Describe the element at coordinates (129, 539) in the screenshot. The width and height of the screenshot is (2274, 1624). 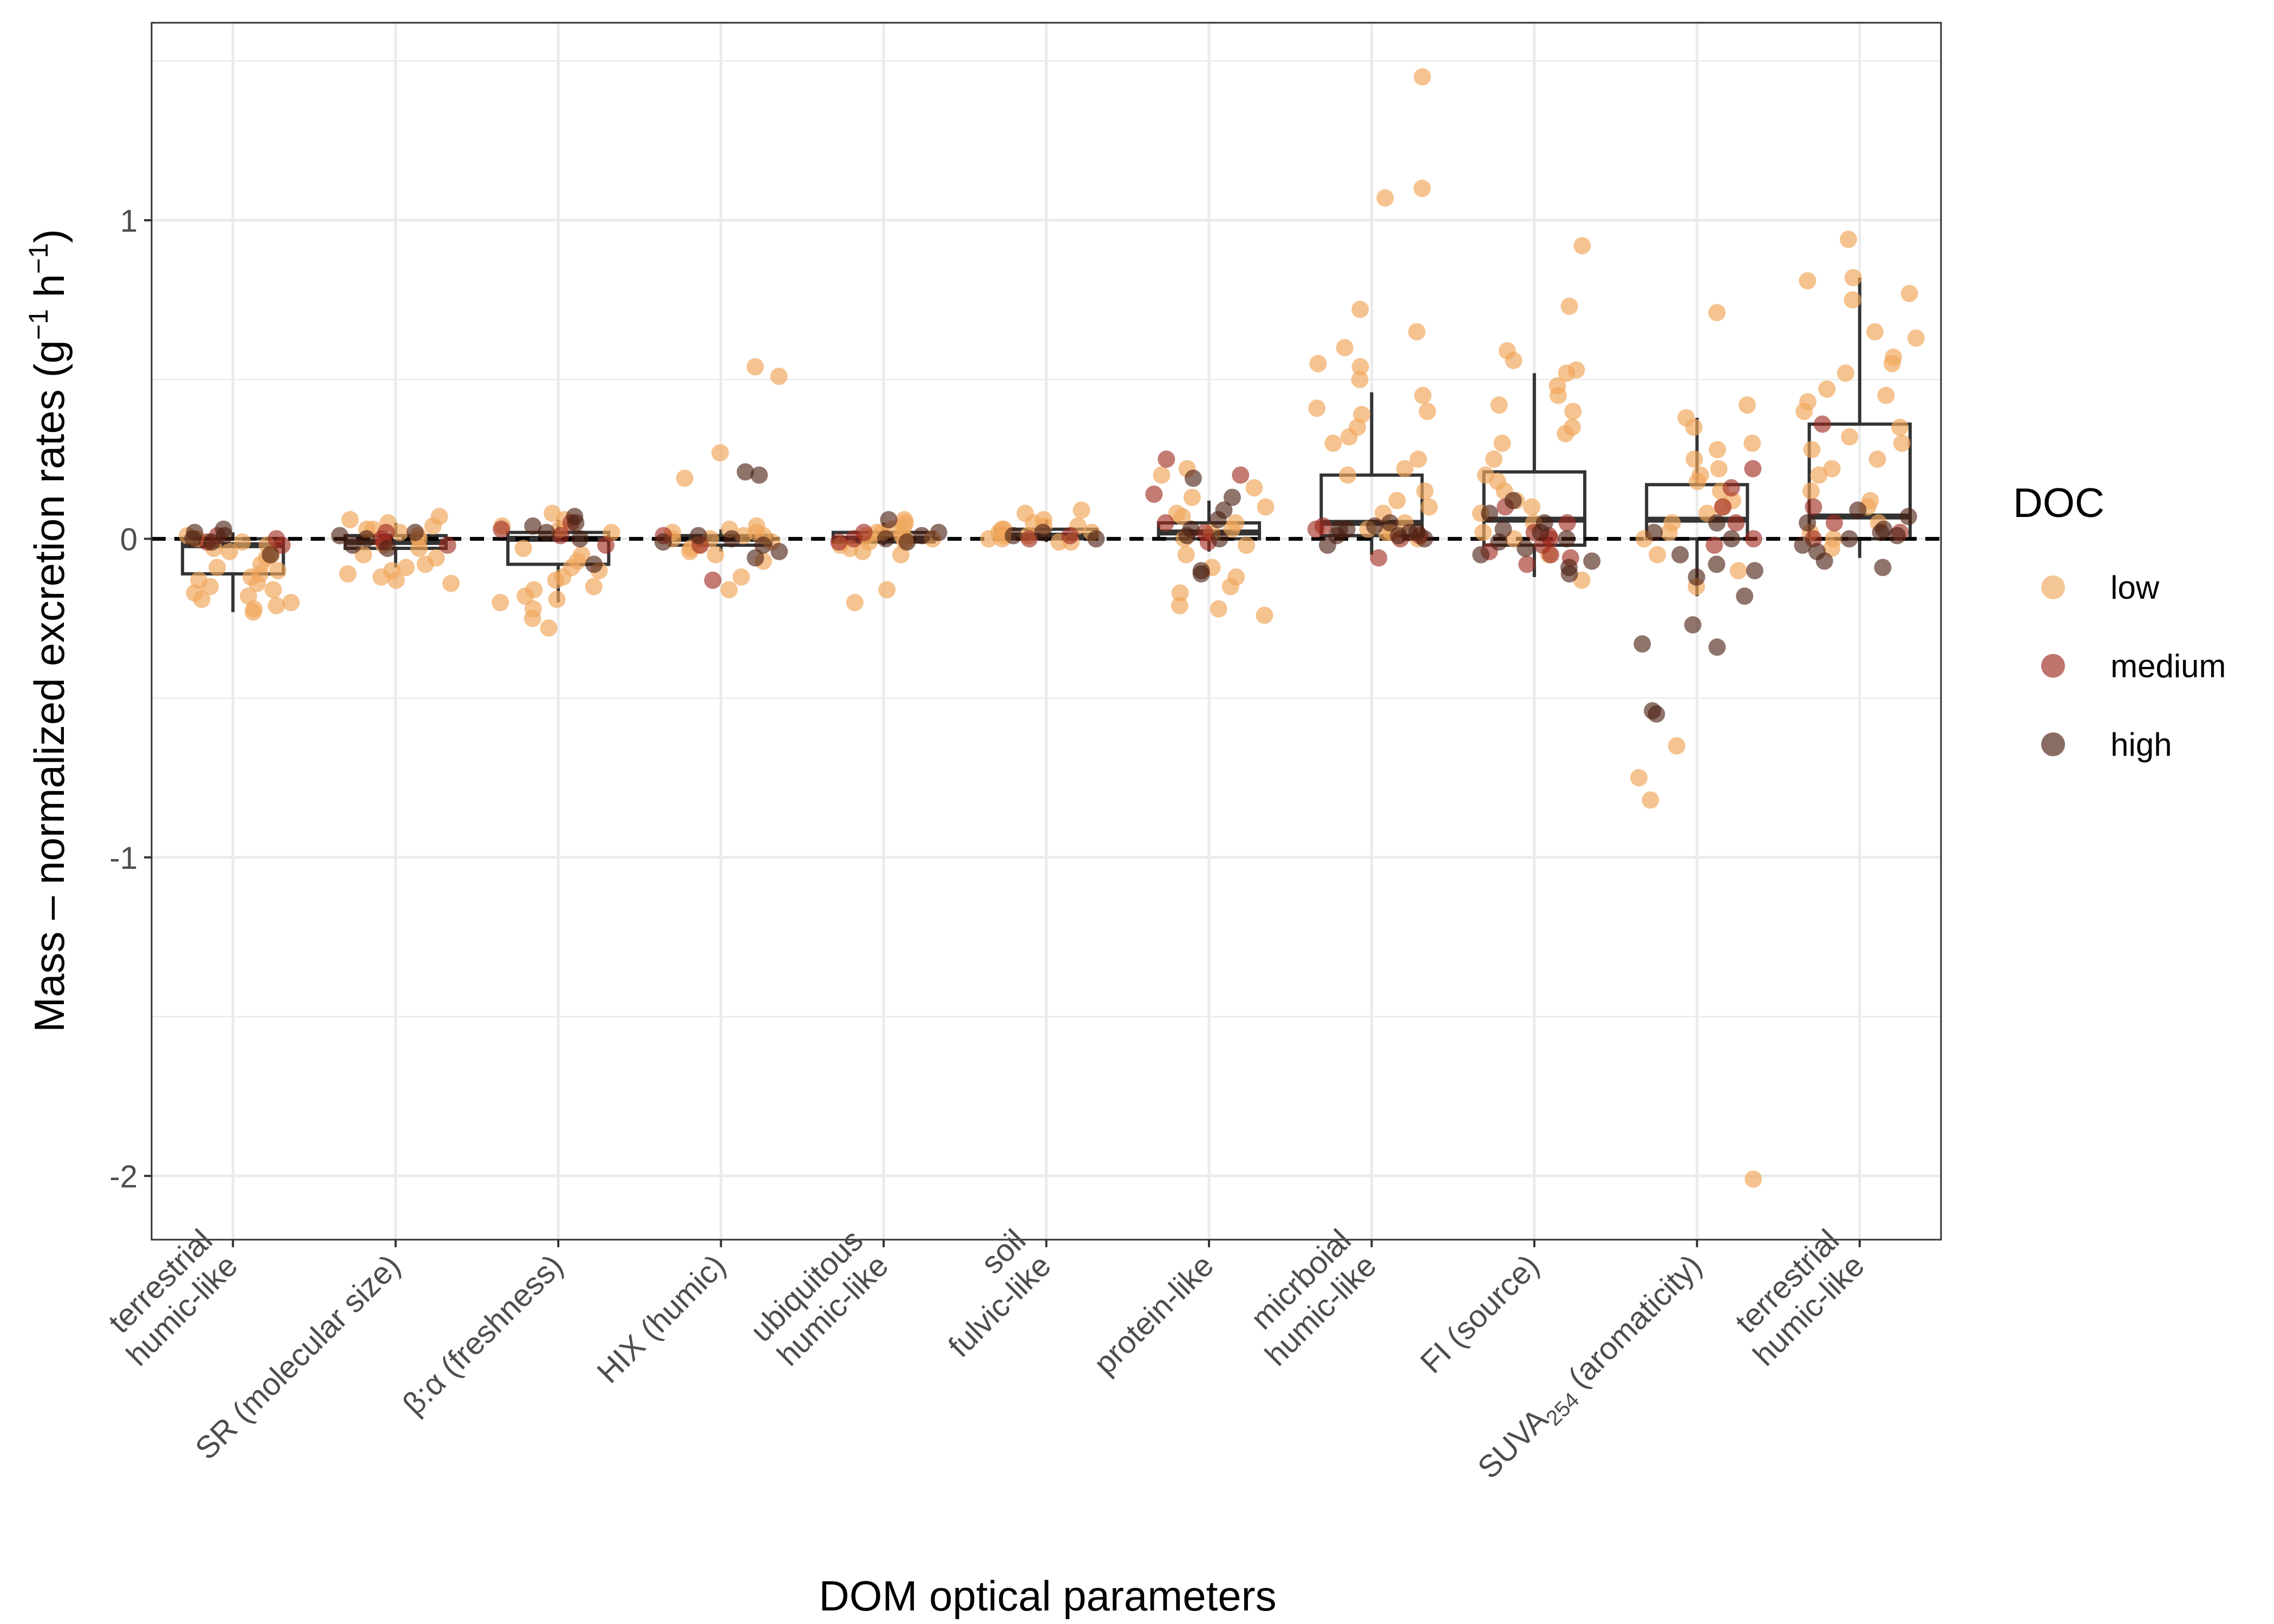
I see `y-tick-label: 0` at that location.